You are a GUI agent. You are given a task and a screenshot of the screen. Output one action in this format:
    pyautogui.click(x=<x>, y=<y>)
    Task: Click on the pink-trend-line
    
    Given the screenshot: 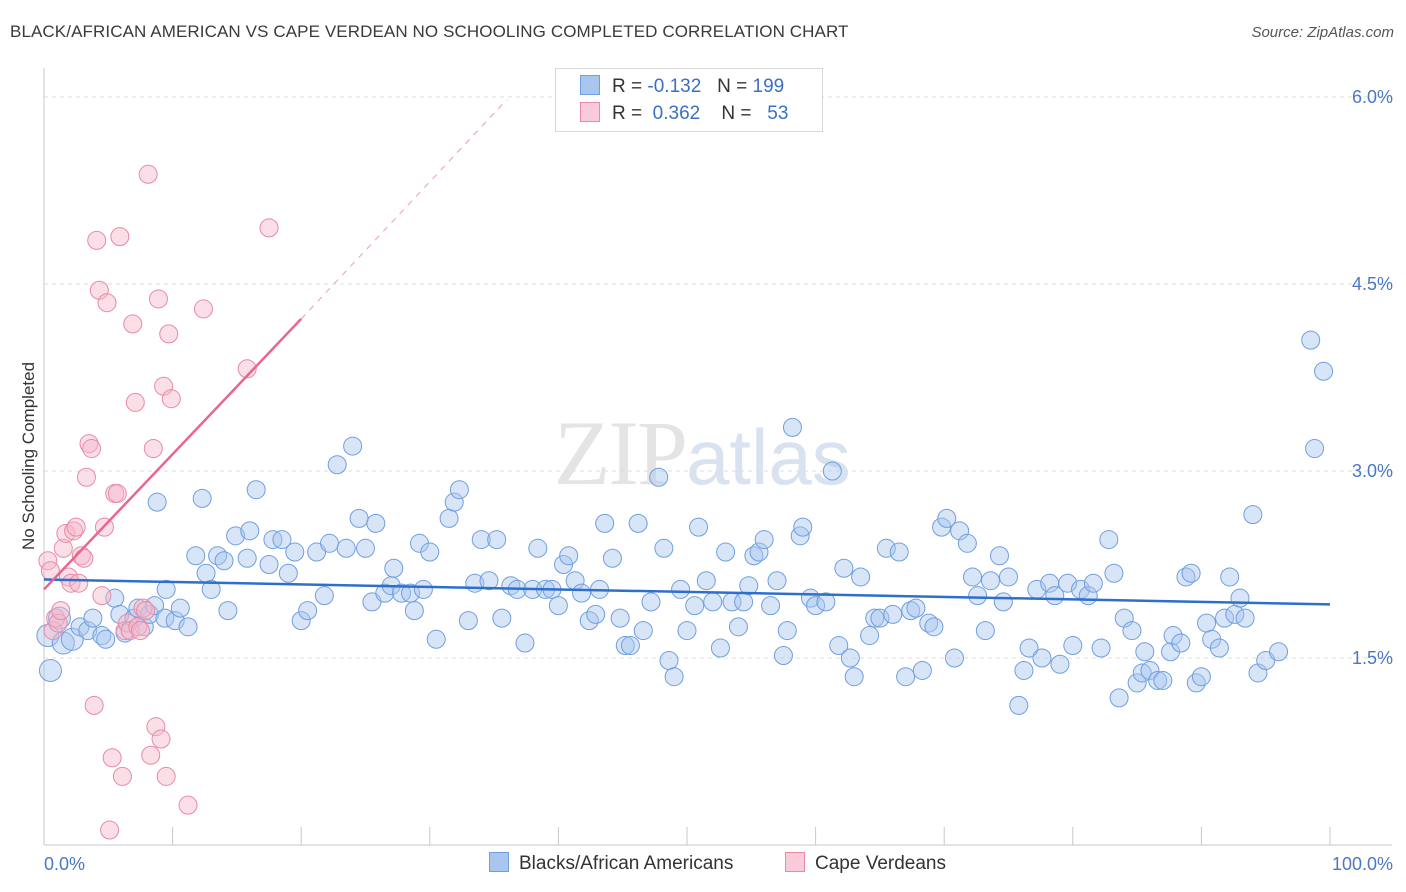 What is the action you would take?
    pyautogui.click(x=173, y=454)
    